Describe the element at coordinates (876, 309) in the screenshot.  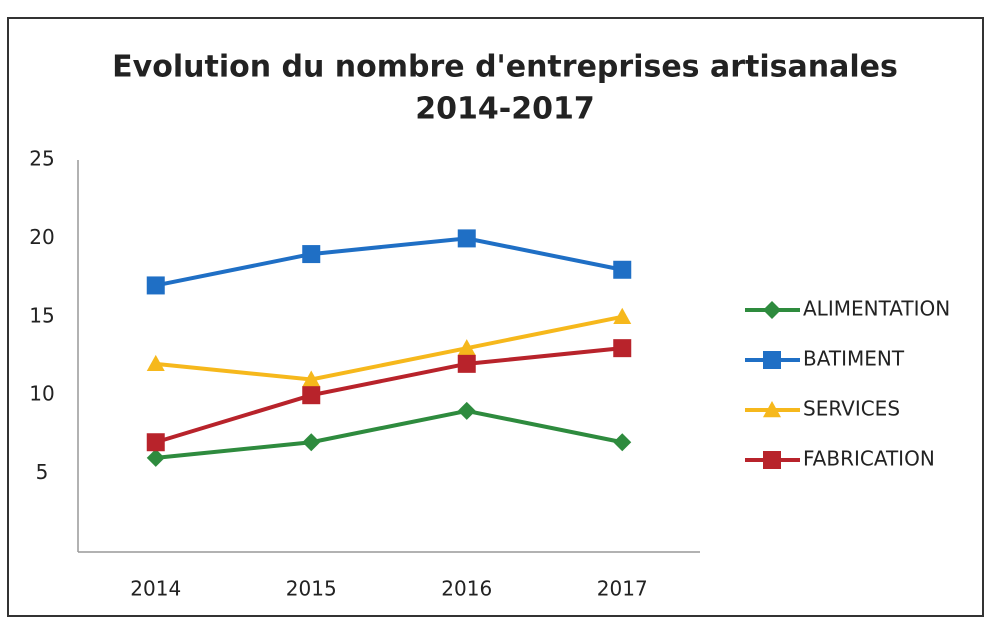
I see `legend-label: ALIMENTATION` at that location.